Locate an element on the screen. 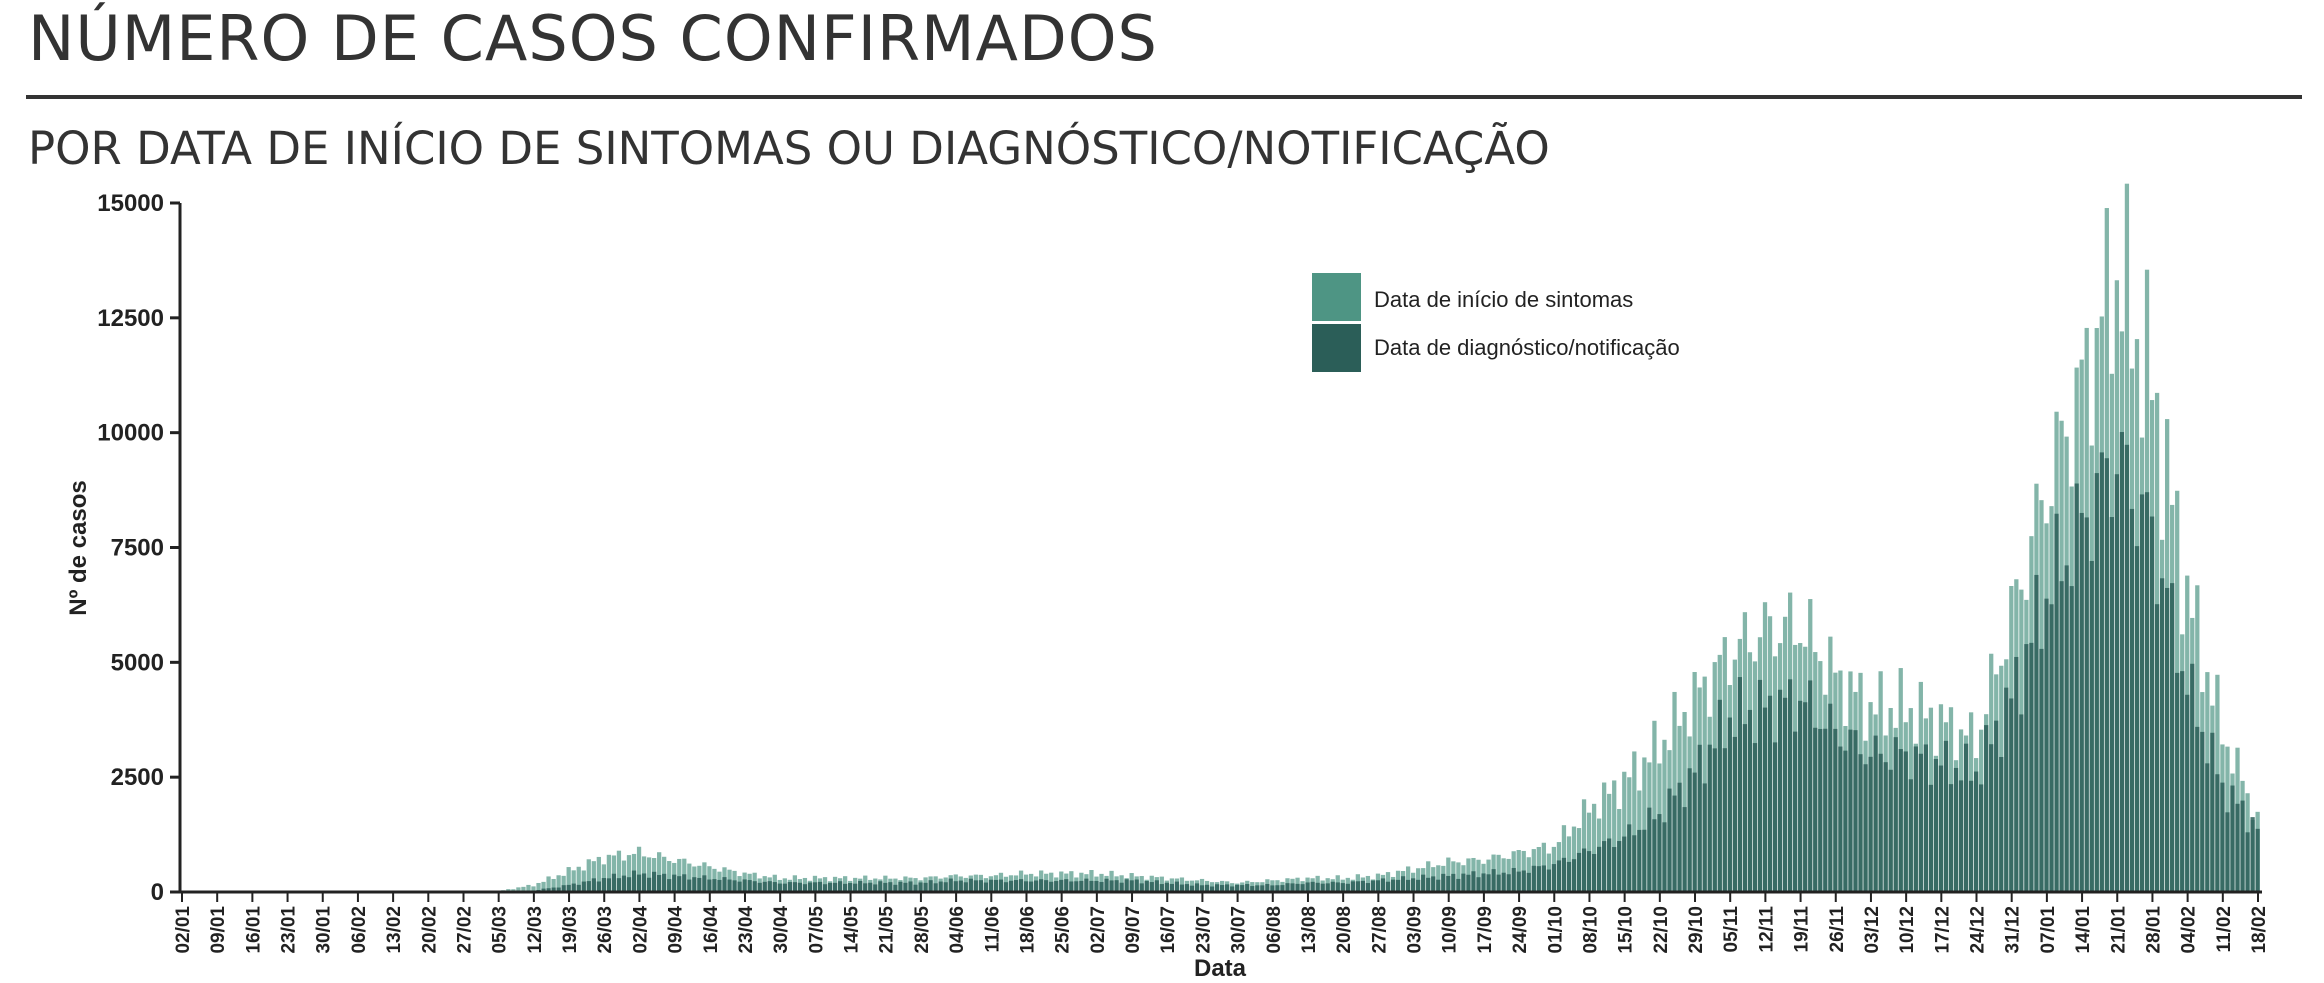 Image resolution: width=2324 pixels, height=983 pixels. x-tick-label: 09/01 is located at coordinates (218, 930).